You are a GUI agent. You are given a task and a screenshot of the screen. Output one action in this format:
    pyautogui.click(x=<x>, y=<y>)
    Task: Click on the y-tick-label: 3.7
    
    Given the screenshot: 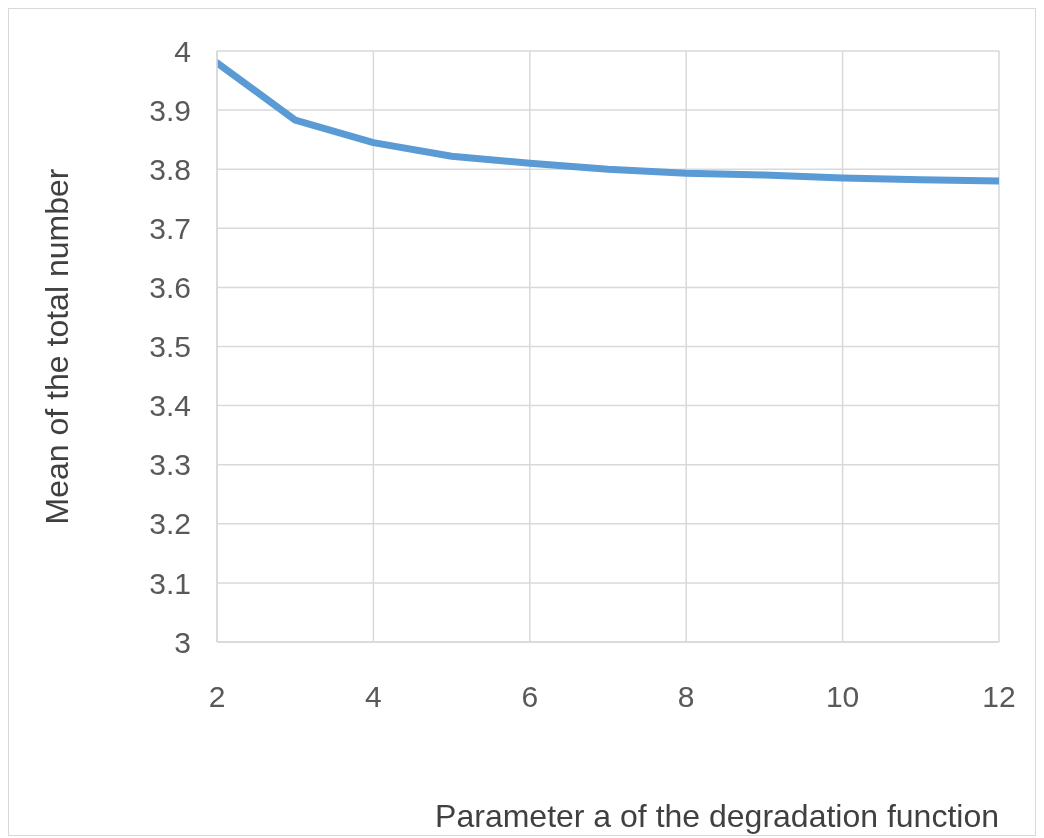 What is the action you would take?
    pyautogui.click(x=170, y=228)
    